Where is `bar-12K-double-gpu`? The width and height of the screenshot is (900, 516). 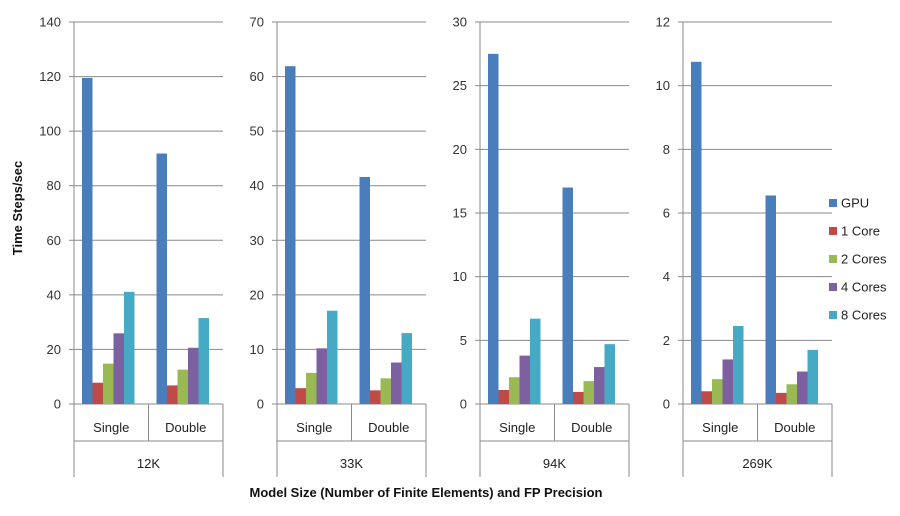
bar-12K-double-gpu is located at coordinates (161, 278).